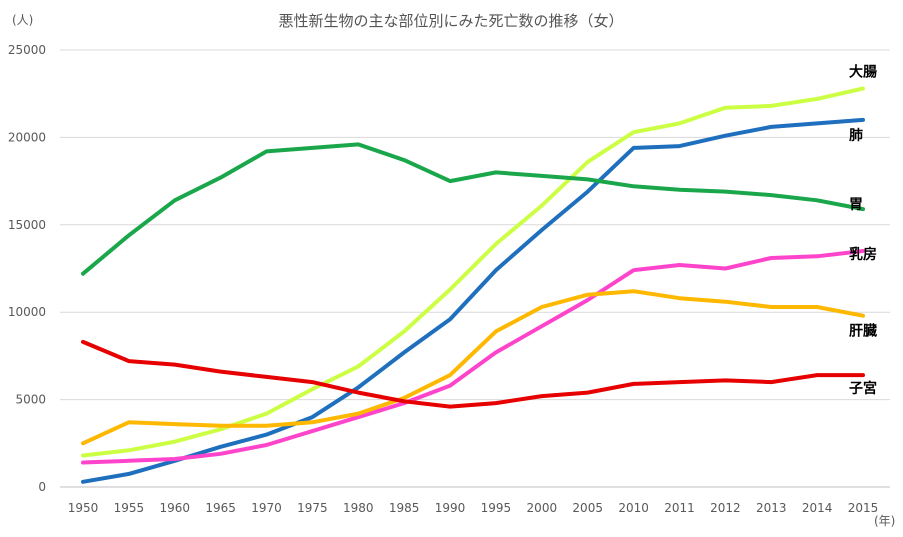  I want to click on x-tick-label: 2013, so click(771, 508).